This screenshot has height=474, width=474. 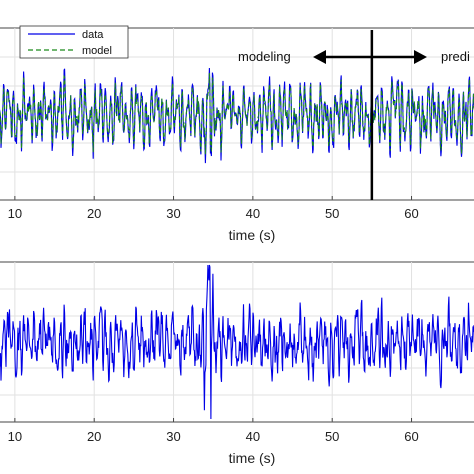 I want to click on annotation-modeling: modeling, so click(x=264, y=56).